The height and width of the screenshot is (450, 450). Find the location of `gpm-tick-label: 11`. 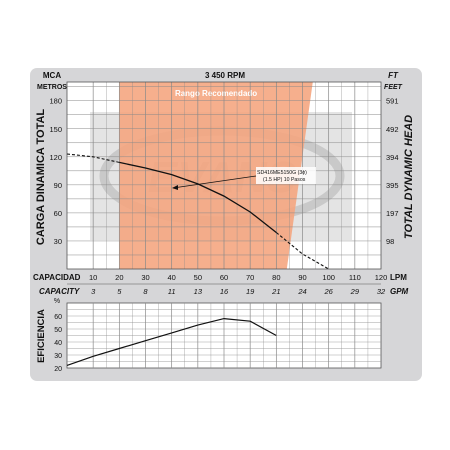

gpm-tick-label: 11 is located at coordinates (172, 291).